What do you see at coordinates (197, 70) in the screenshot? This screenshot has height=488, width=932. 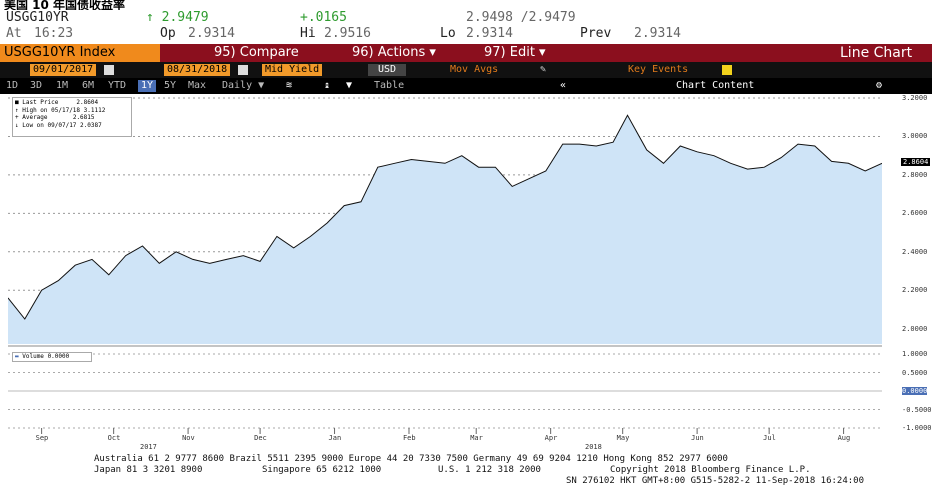 I see `end-date-input: 08/31/2018` at bounding box center [197, 70].